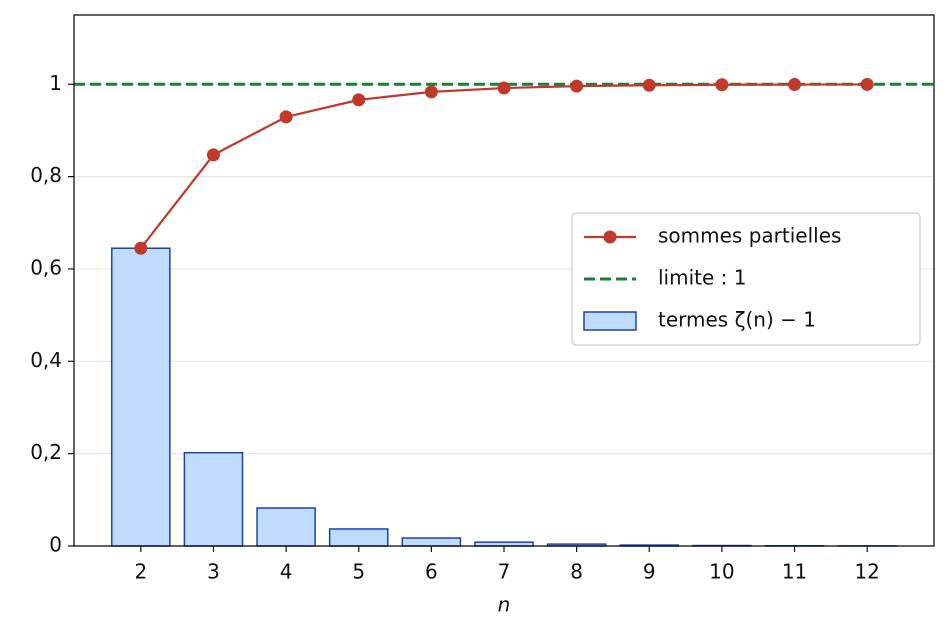  What do you see at coordinates (55, 83) in the screenshot?
I see `y-tick-label: 1` at bounding box center [55, 83].